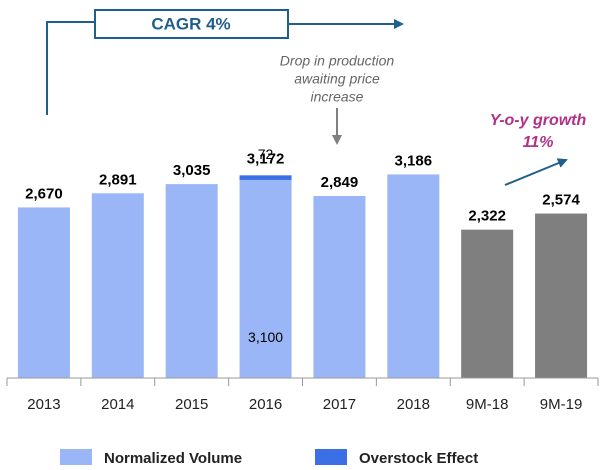 This screenshot has width=602, height=470. I want to click on x-tick-label: 2014, so click(117, 404).